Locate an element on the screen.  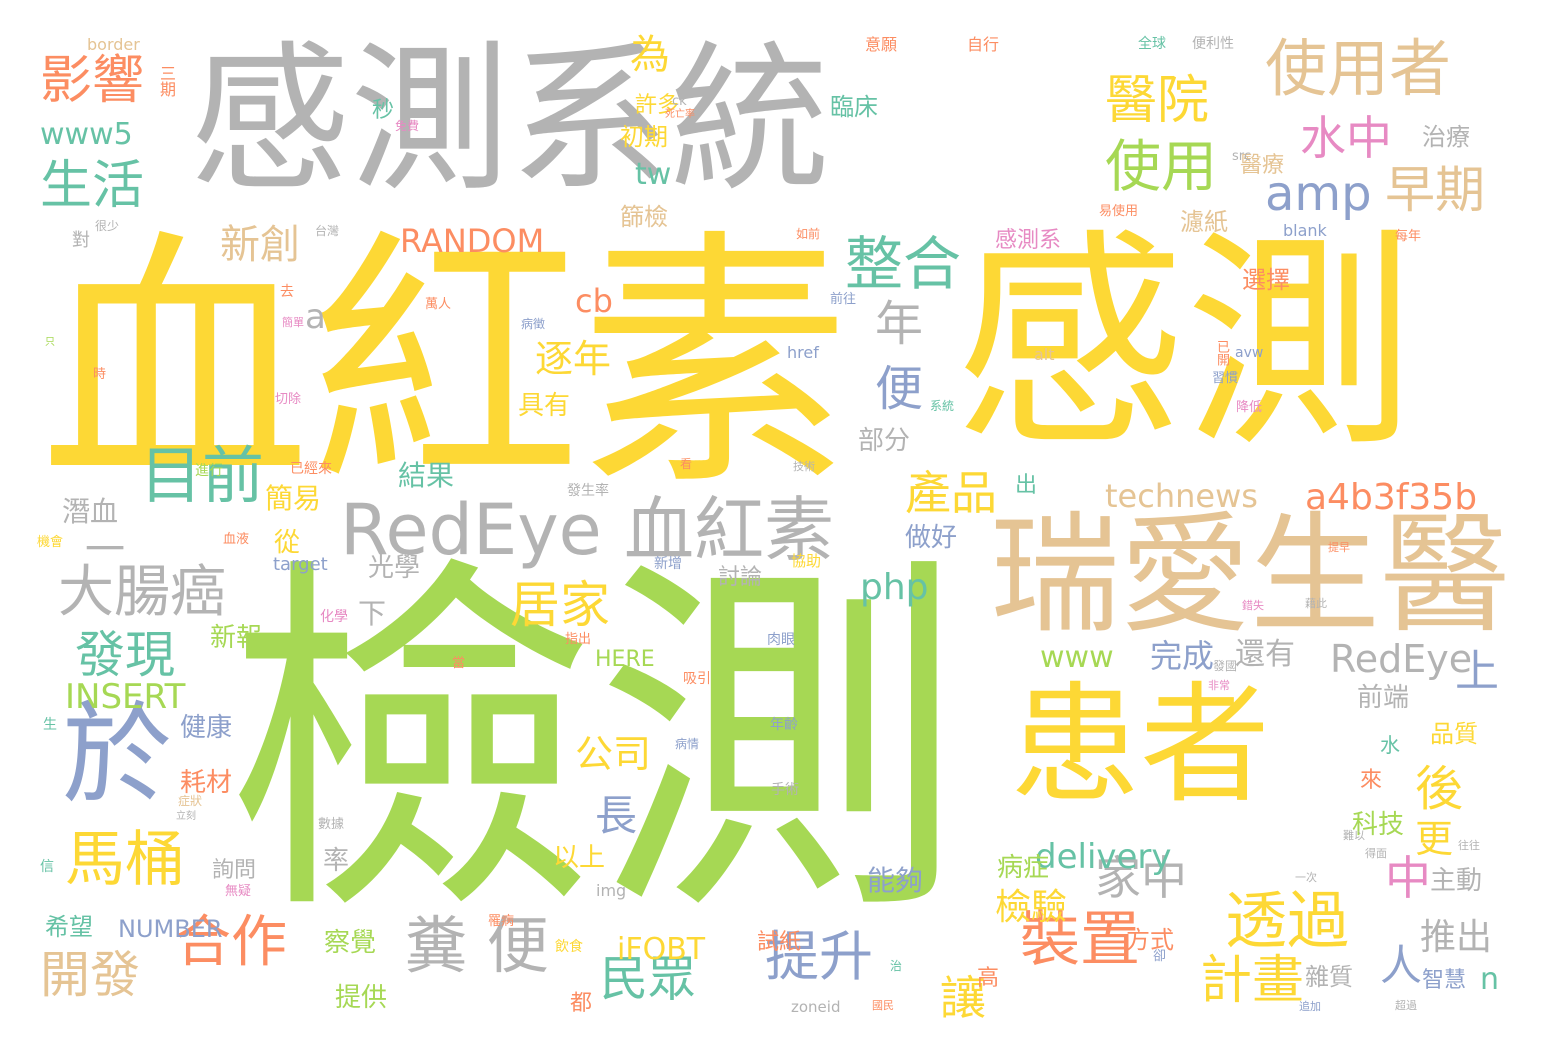
cloud-word: 率 is located at coordinates (336, 861).